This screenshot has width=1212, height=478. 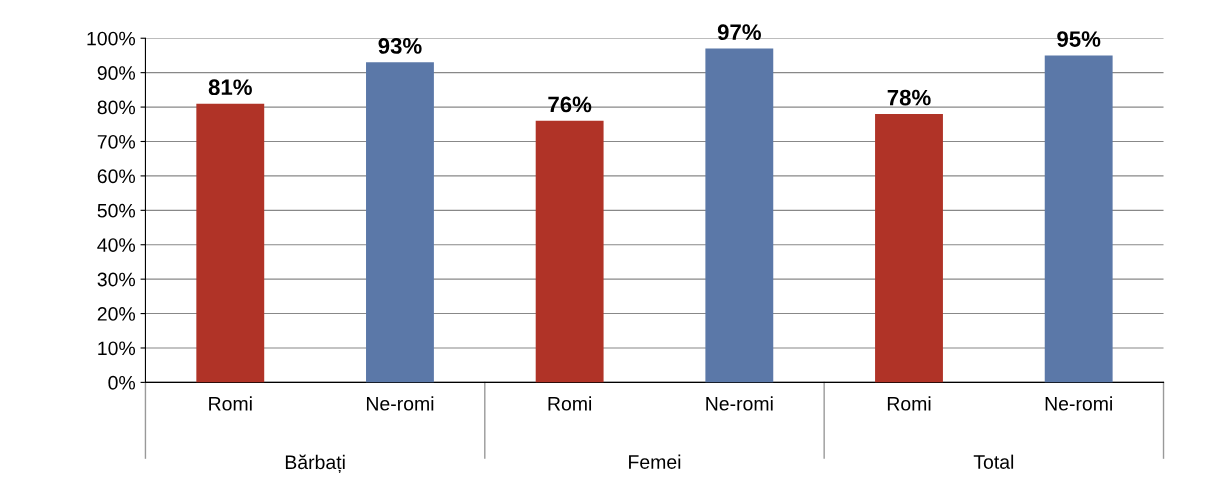 I want to click on y-tick-label: 70%, so click(x=116, y=141).